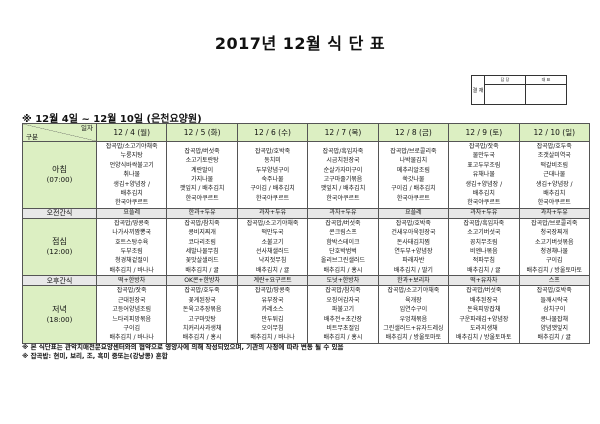 The width and height of the screenshot is (600, 424). Describe the element at coordinates (483, 156) in the screenshot. I see `menu-item: 물만두국` at that location.